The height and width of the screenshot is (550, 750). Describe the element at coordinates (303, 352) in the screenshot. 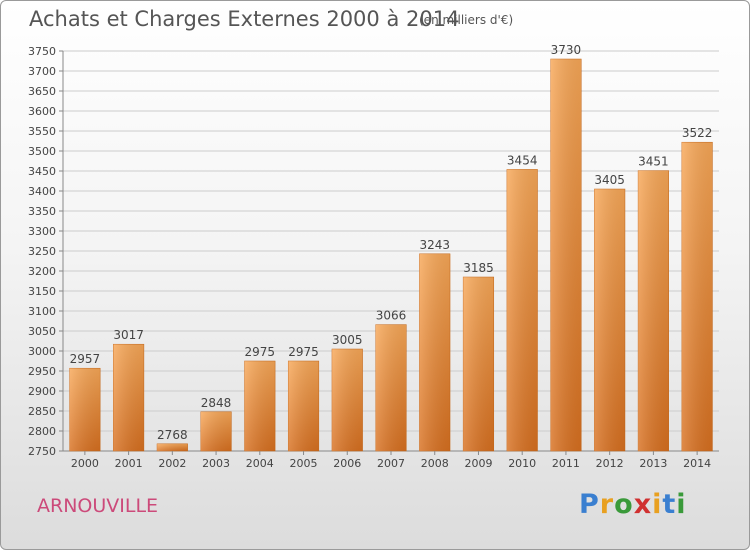

I see `data-label-2005: 2975` at that location.